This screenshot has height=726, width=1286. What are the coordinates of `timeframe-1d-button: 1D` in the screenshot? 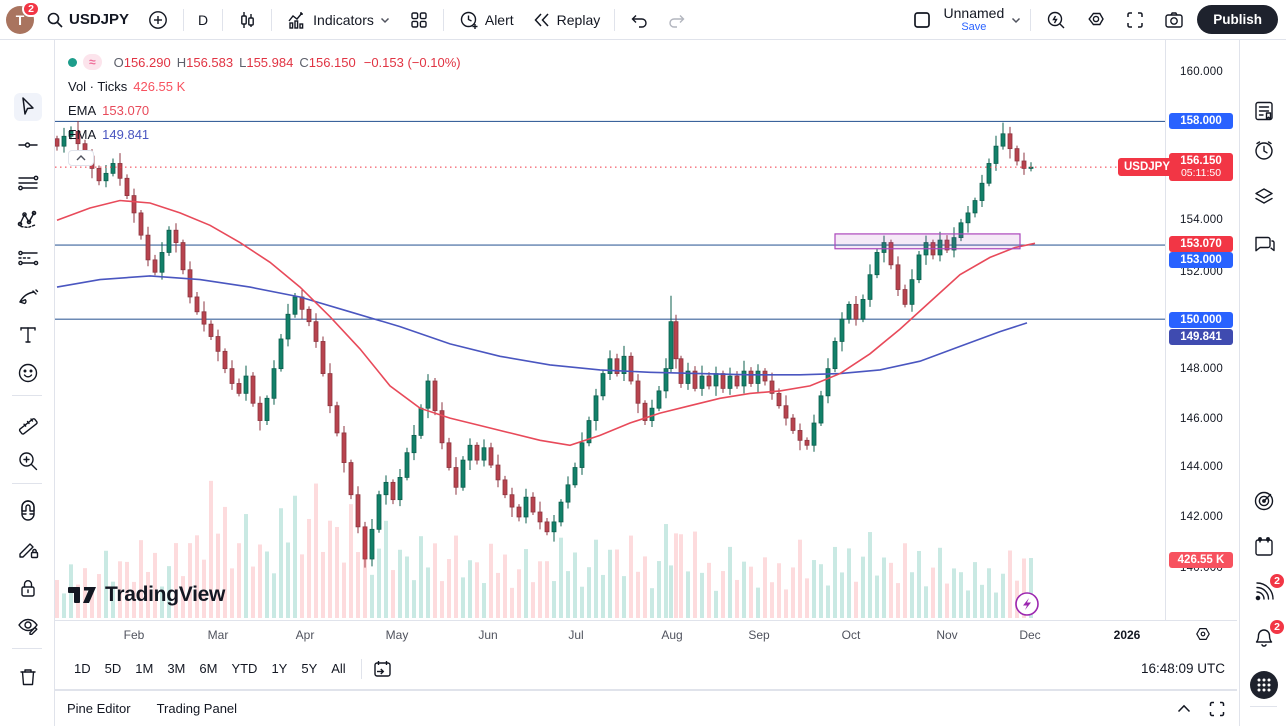 It's located at (82, 668).